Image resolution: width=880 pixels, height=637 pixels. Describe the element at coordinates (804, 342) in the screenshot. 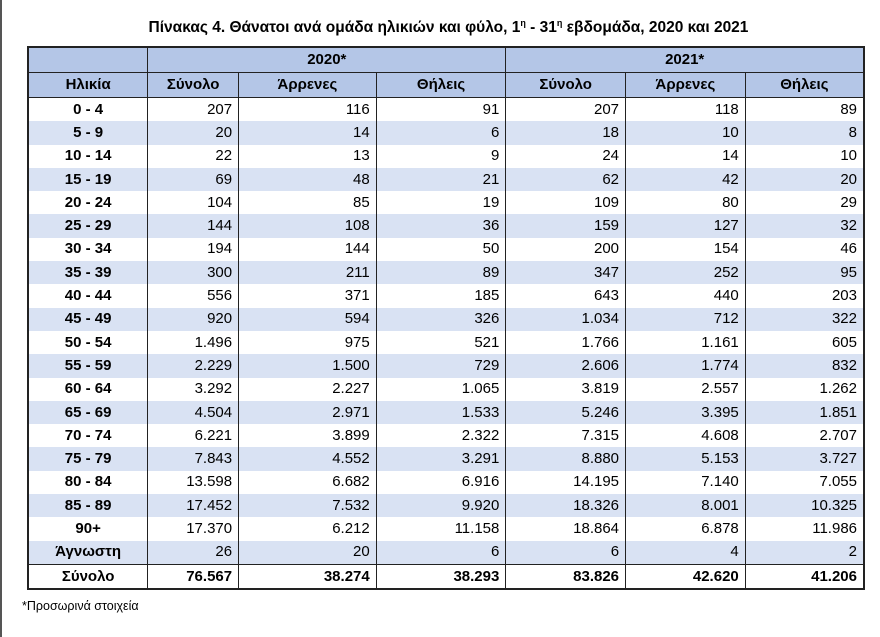

I see `value-cell: 605` at that location.